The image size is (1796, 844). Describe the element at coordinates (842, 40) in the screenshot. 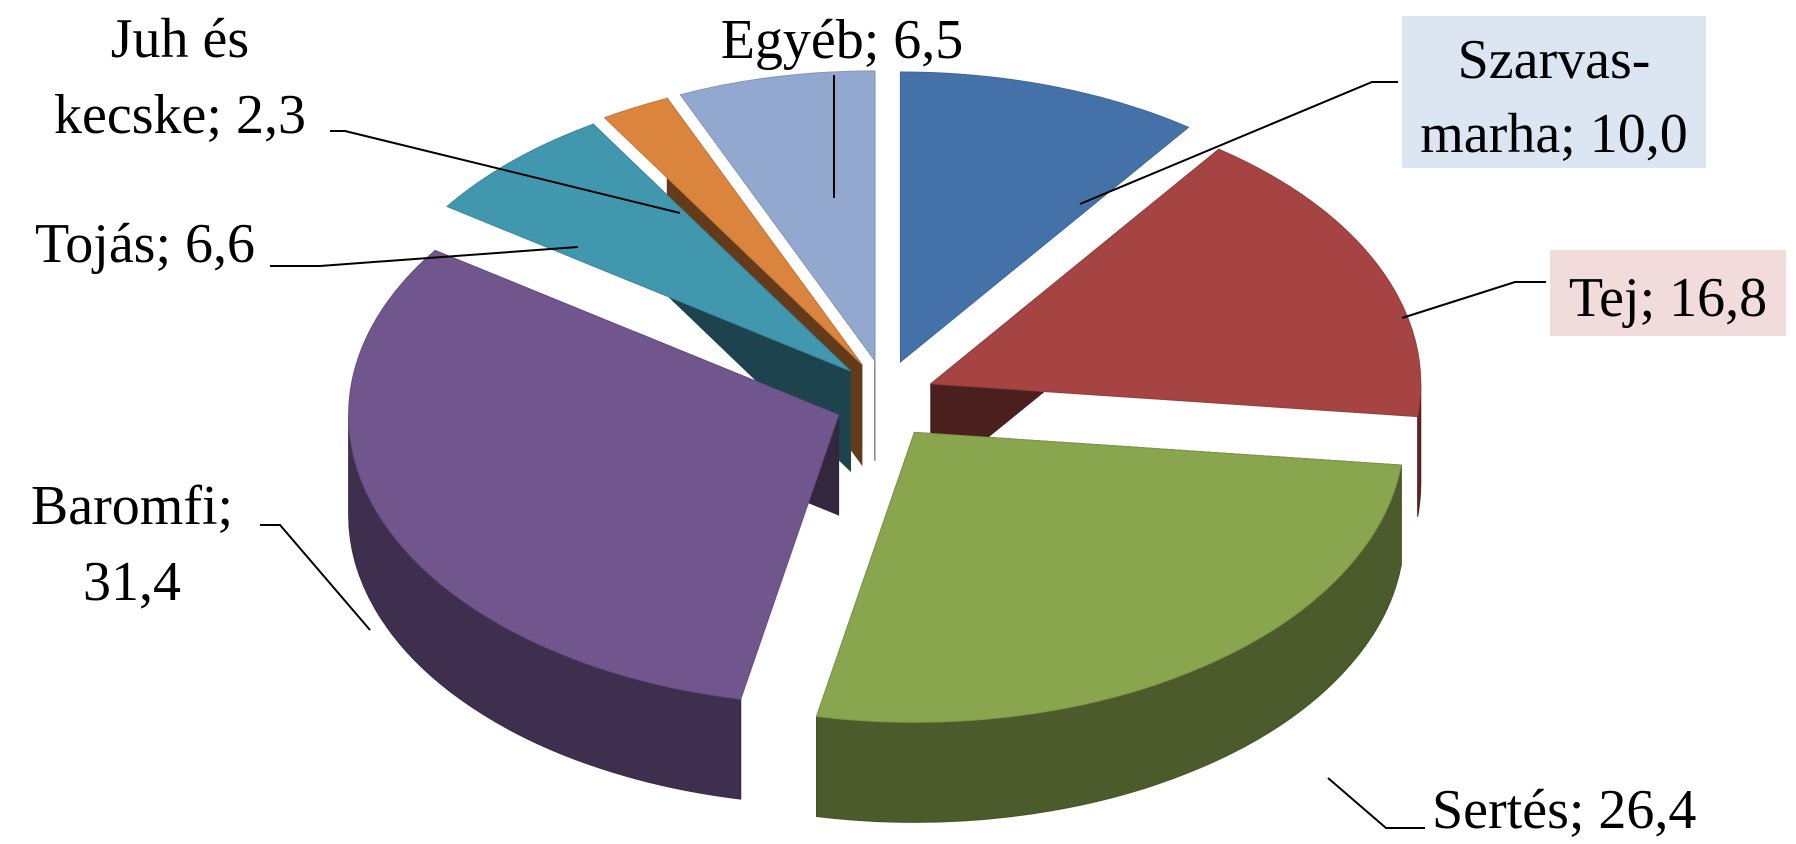

I see `data-label-text: Egyéb; 6,5` at that location.